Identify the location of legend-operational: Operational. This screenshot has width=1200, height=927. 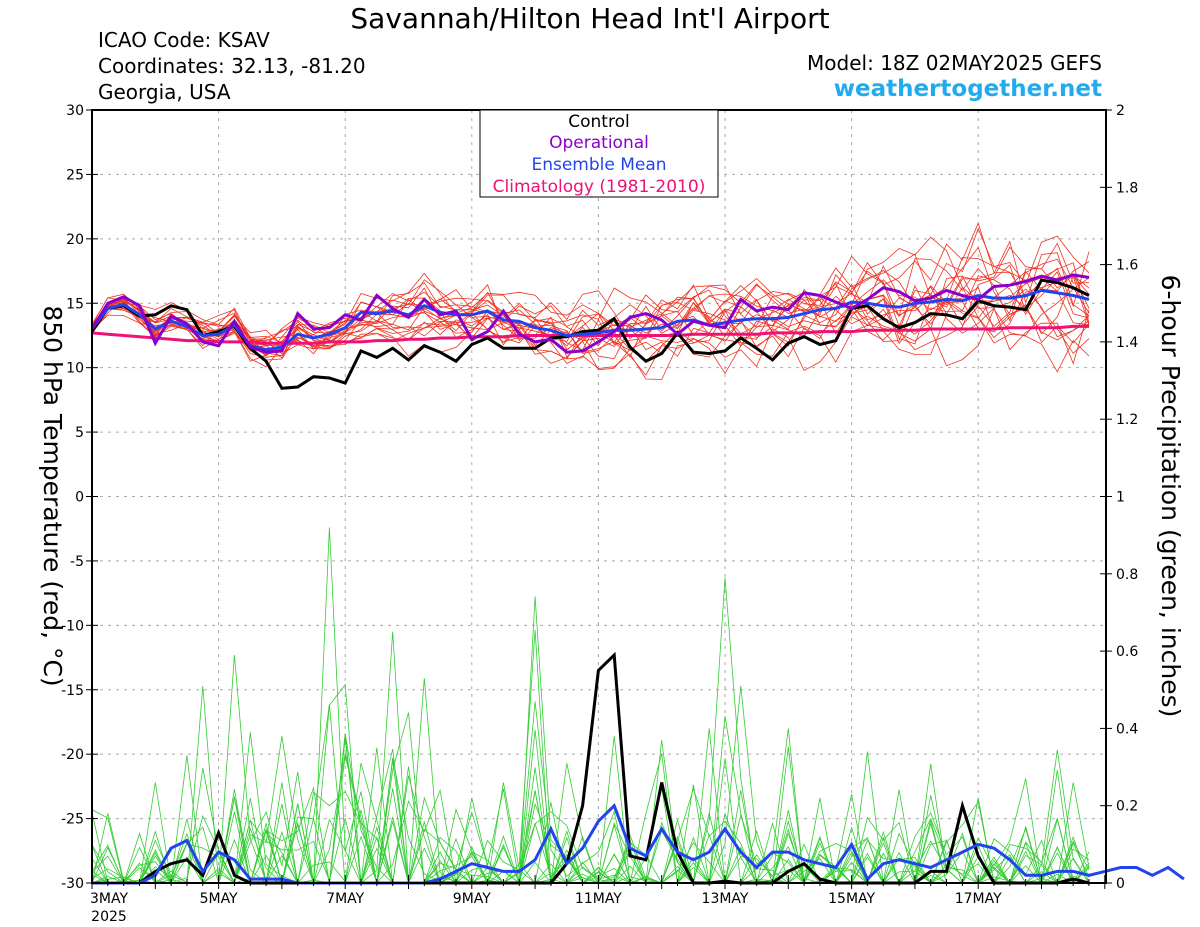
(599, 143).